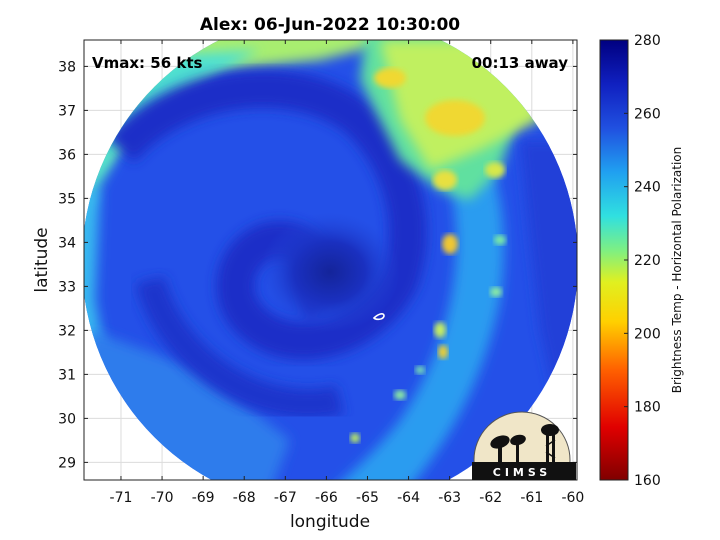  I want to click on x-tick-label: -60, so click(572, 498).